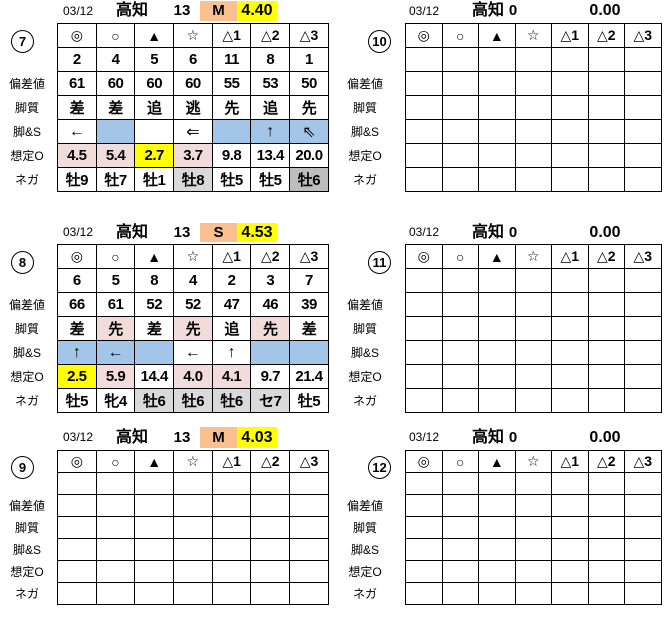 This screenshot has height=618, width=670. What do you see at coordinates (116, 180) in the screenshot?
I see `sex-age-cell: 牡7` at bounding box center [116, 180].